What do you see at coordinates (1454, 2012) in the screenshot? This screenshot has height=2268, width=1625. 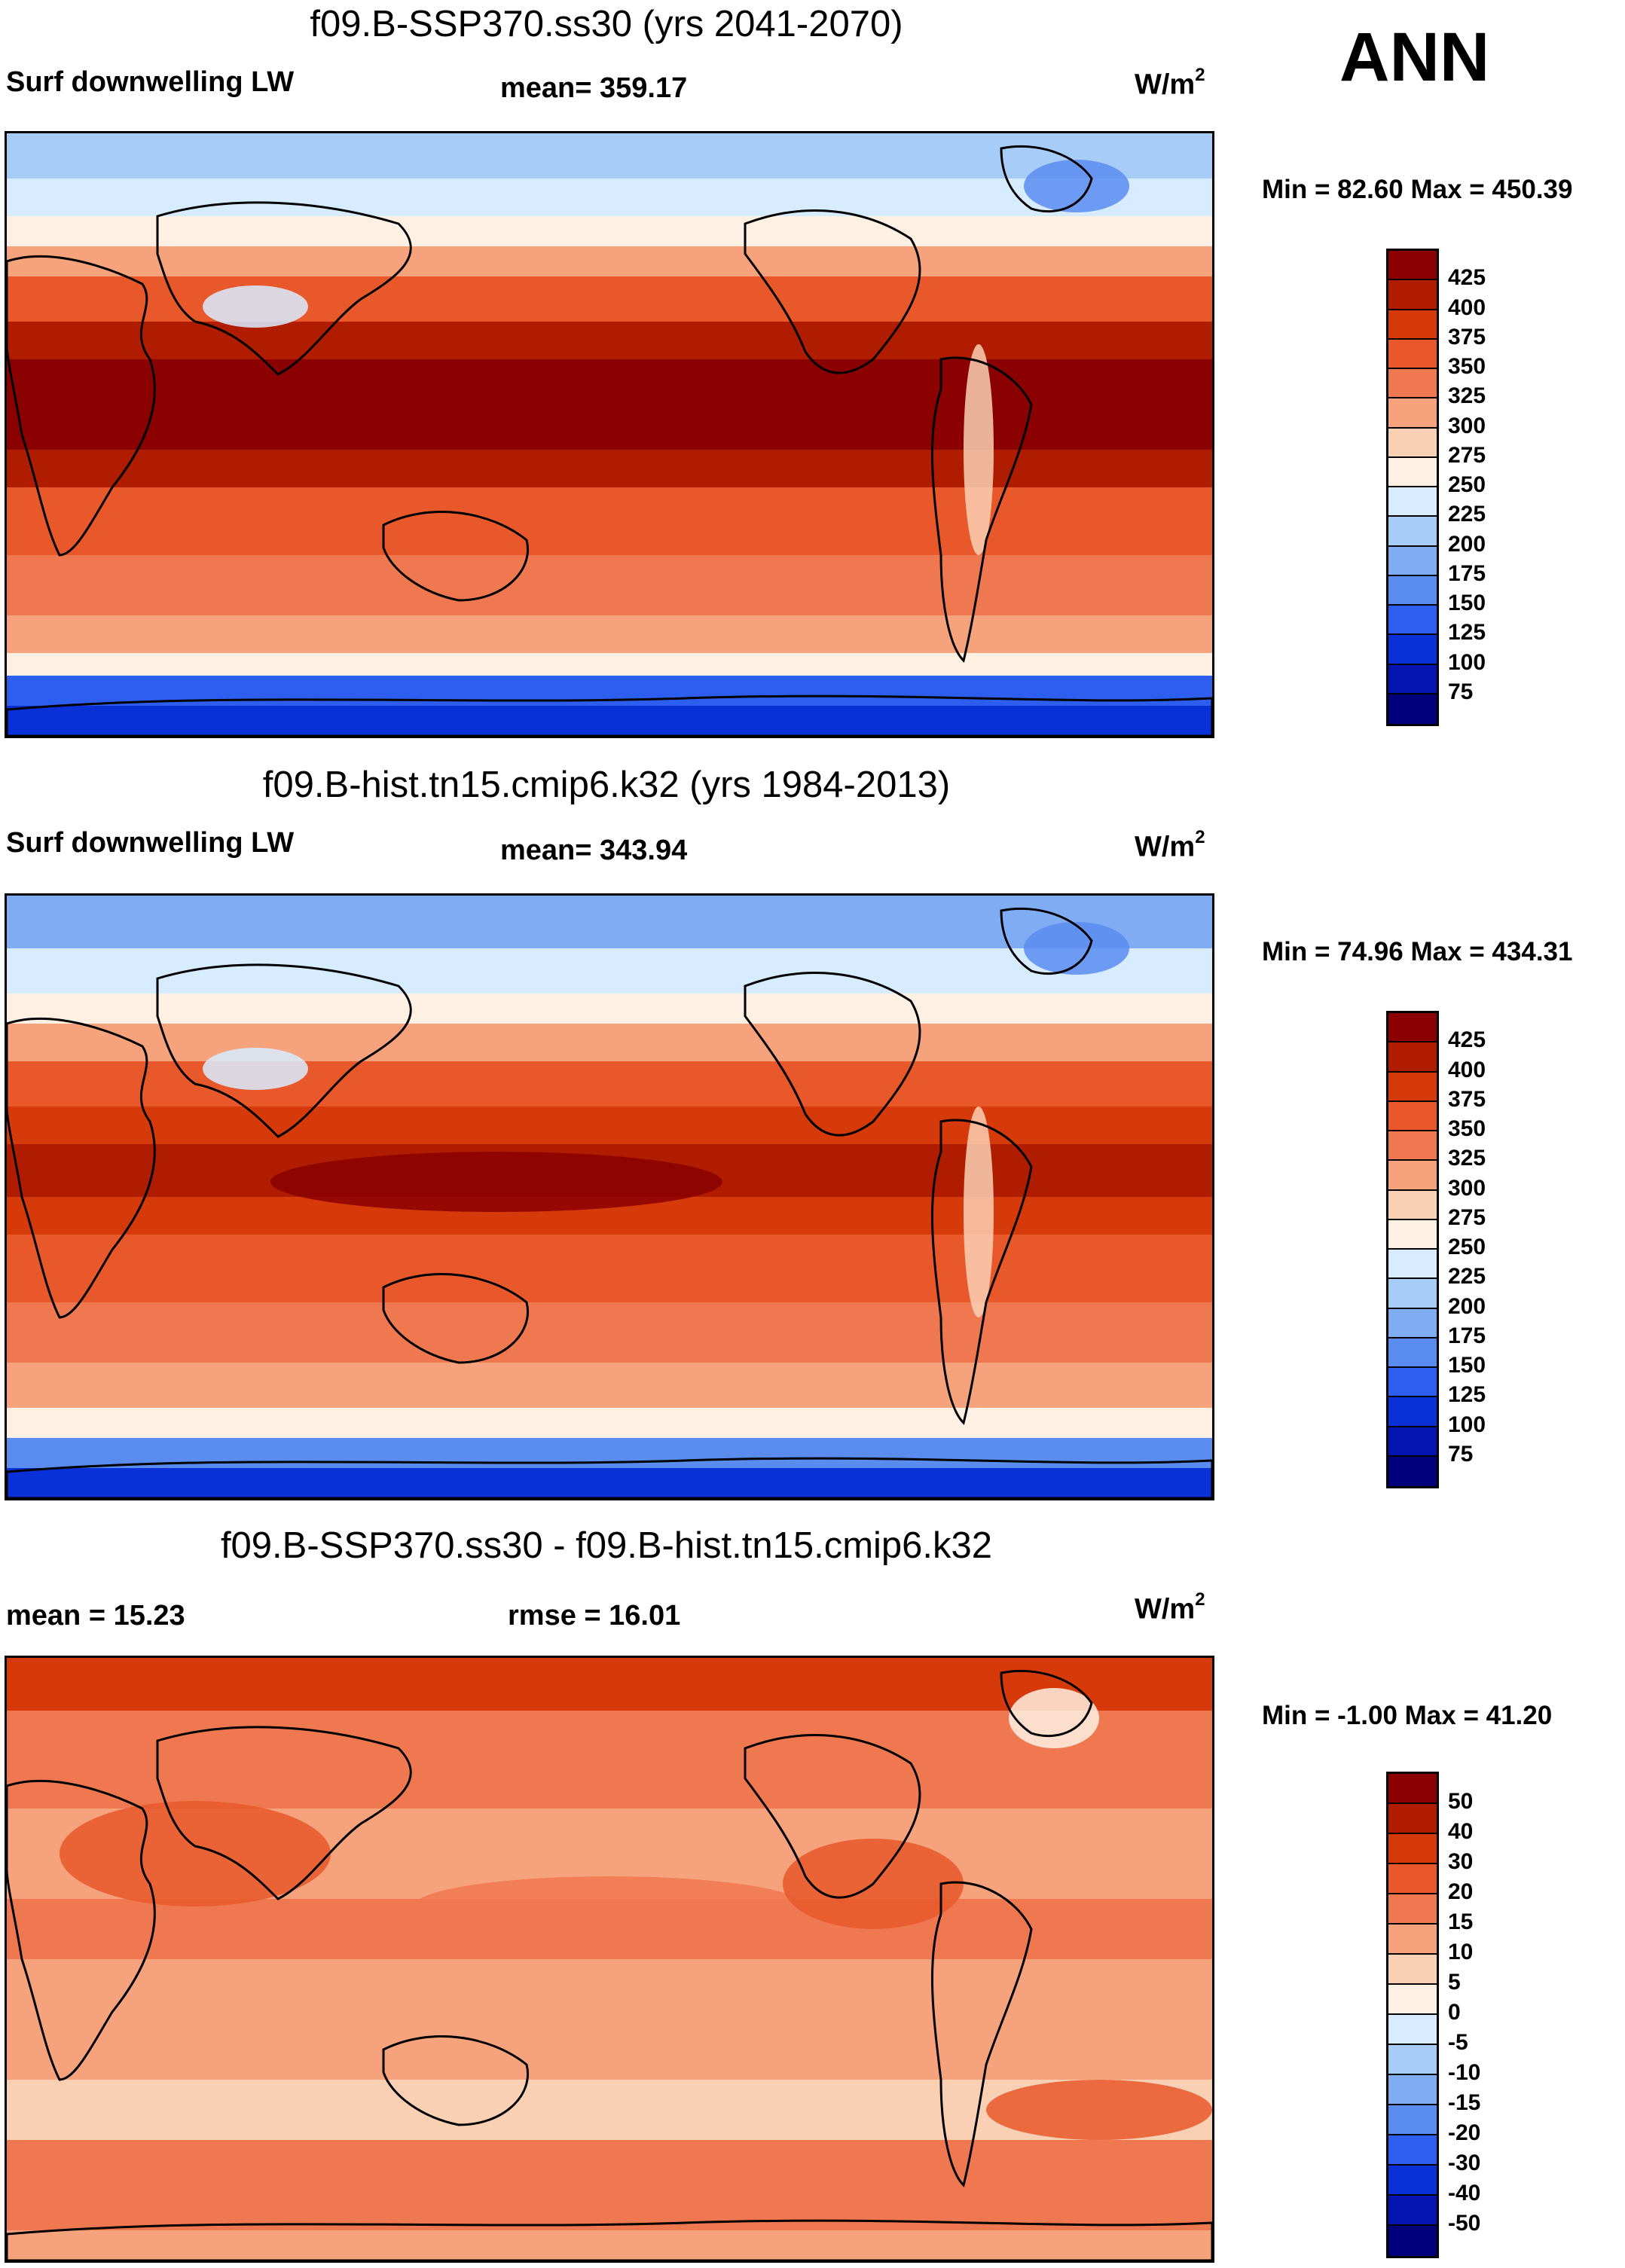 I see `colorbar-tick-label: 0` at bounding box center [1454, 2012].